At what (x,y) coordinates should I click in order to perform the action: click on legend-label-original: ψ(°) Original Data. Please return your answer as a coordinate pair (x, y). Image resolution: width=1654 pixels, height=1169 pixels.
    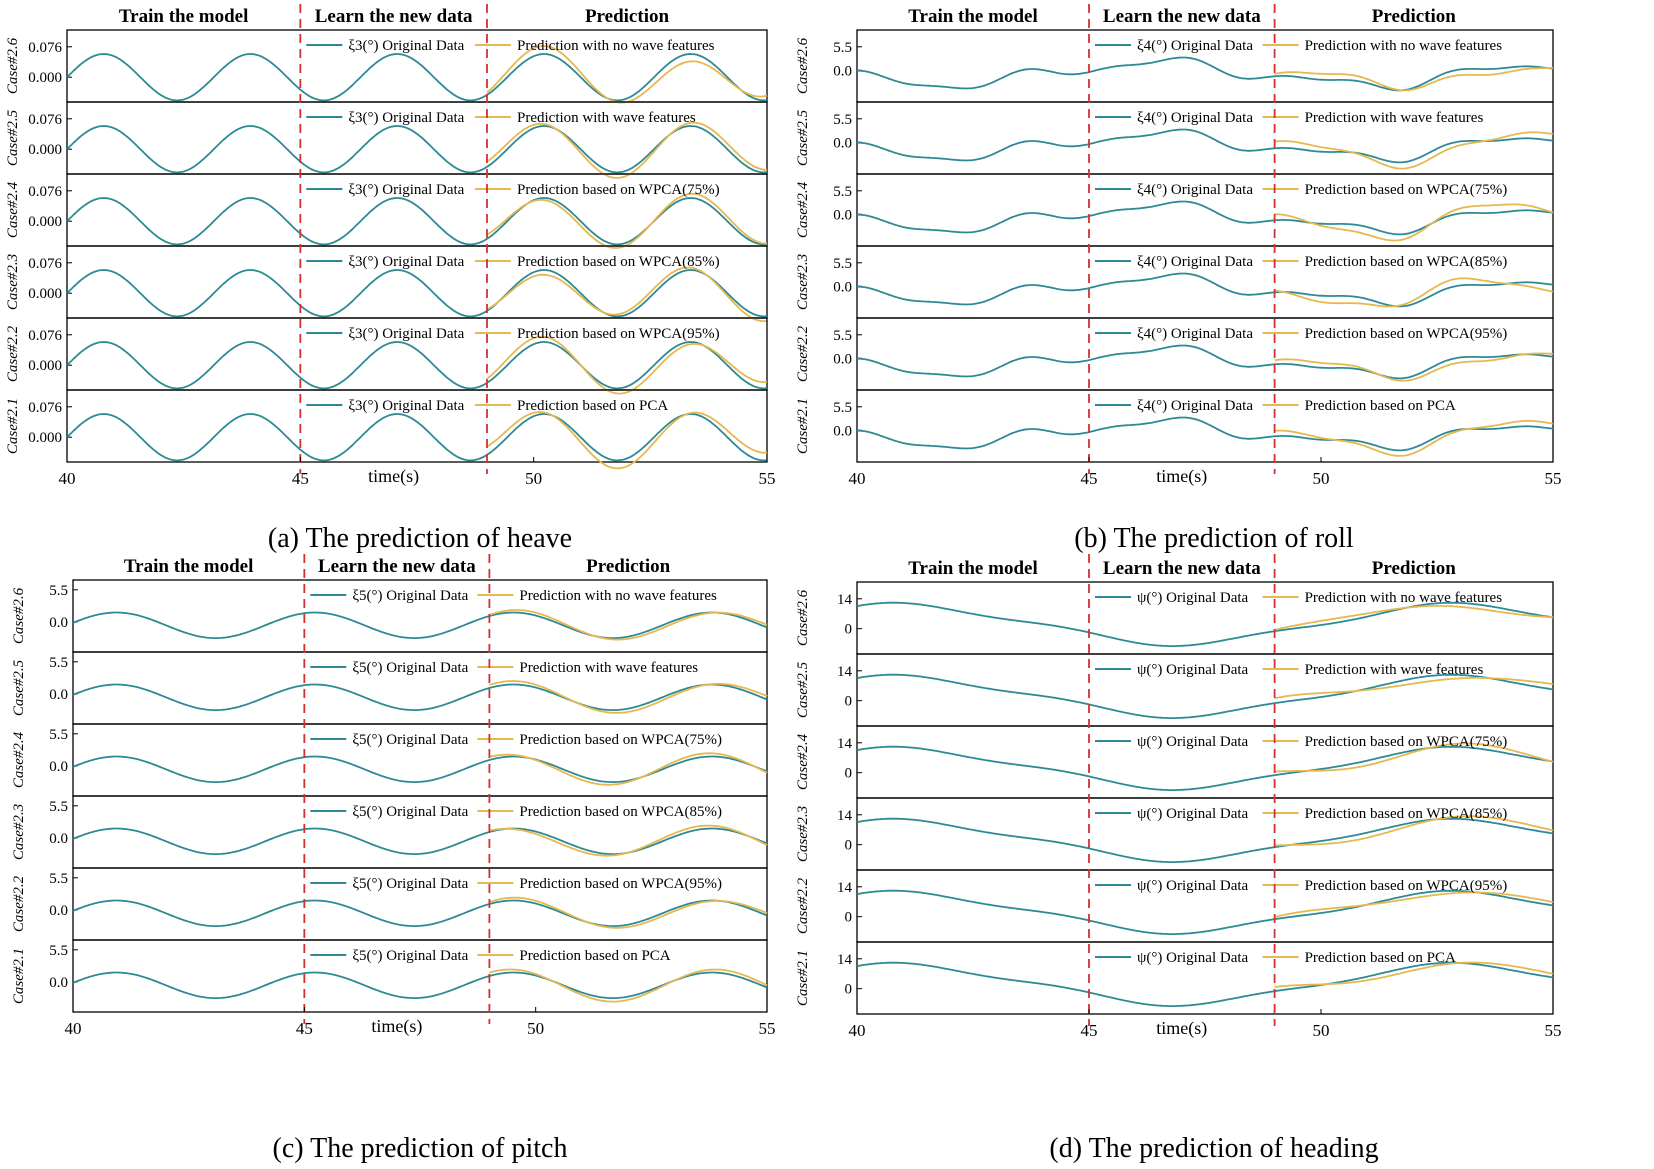
    Looking at the image, I should click on (1193, 886).